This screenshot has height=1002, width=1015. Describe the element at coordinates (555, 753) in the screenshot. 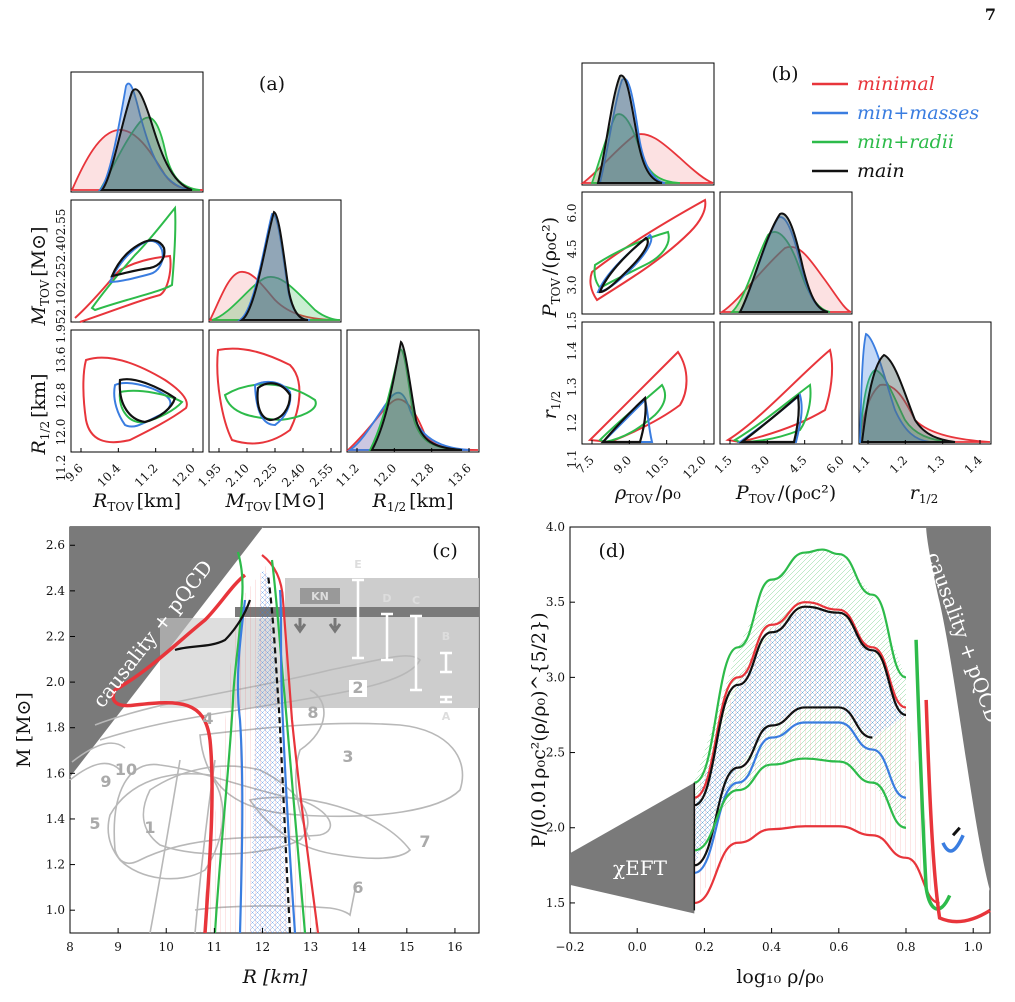

I see `d-ytick-2: 2.5` at that location.